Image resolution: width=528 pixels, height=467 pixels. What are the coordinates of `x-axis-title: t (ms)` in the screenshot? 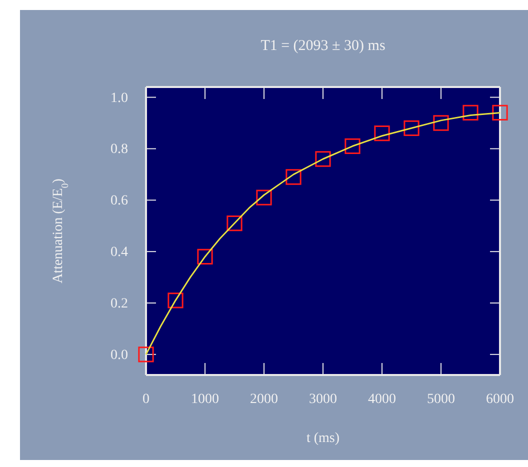 It's located at (323, 438).